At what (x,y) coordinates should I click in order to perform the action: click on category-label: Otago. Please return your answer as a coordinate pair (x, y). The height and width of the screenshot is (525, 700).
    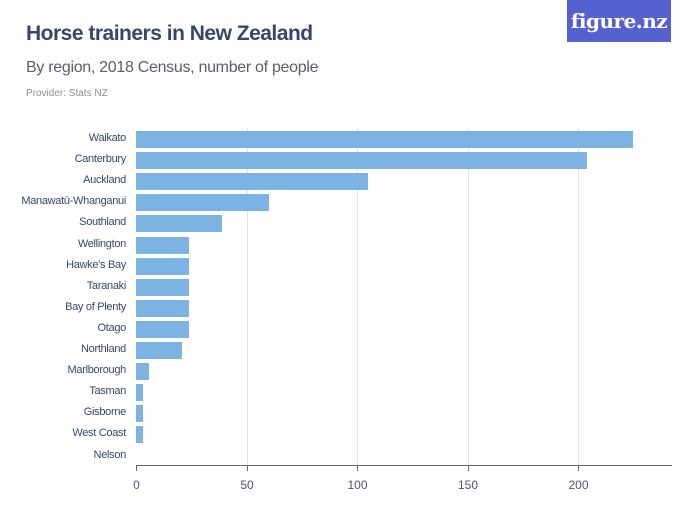
    Looking at the image, I should click on (112, 327).